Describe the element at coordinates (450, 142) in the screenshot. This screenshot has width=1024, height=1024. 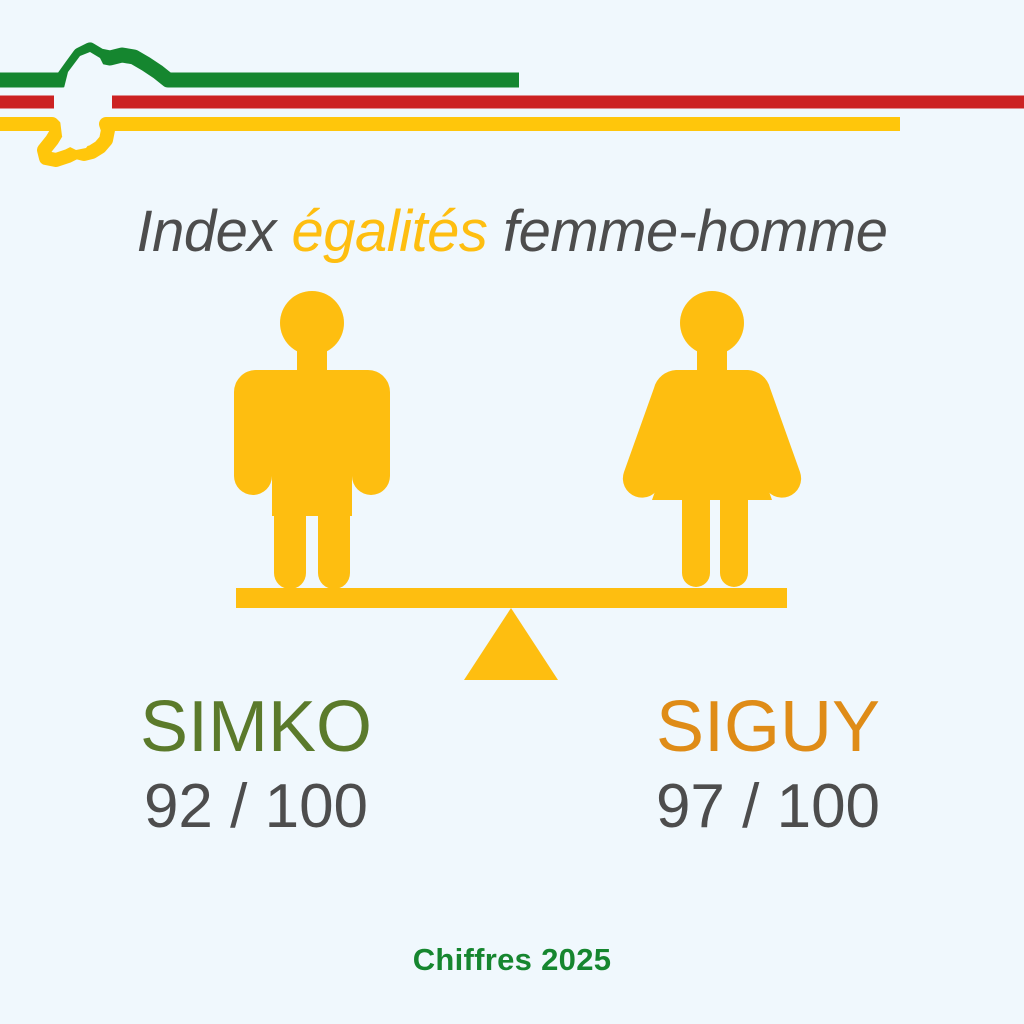
I see `yellow-stripe-icon` at that location.